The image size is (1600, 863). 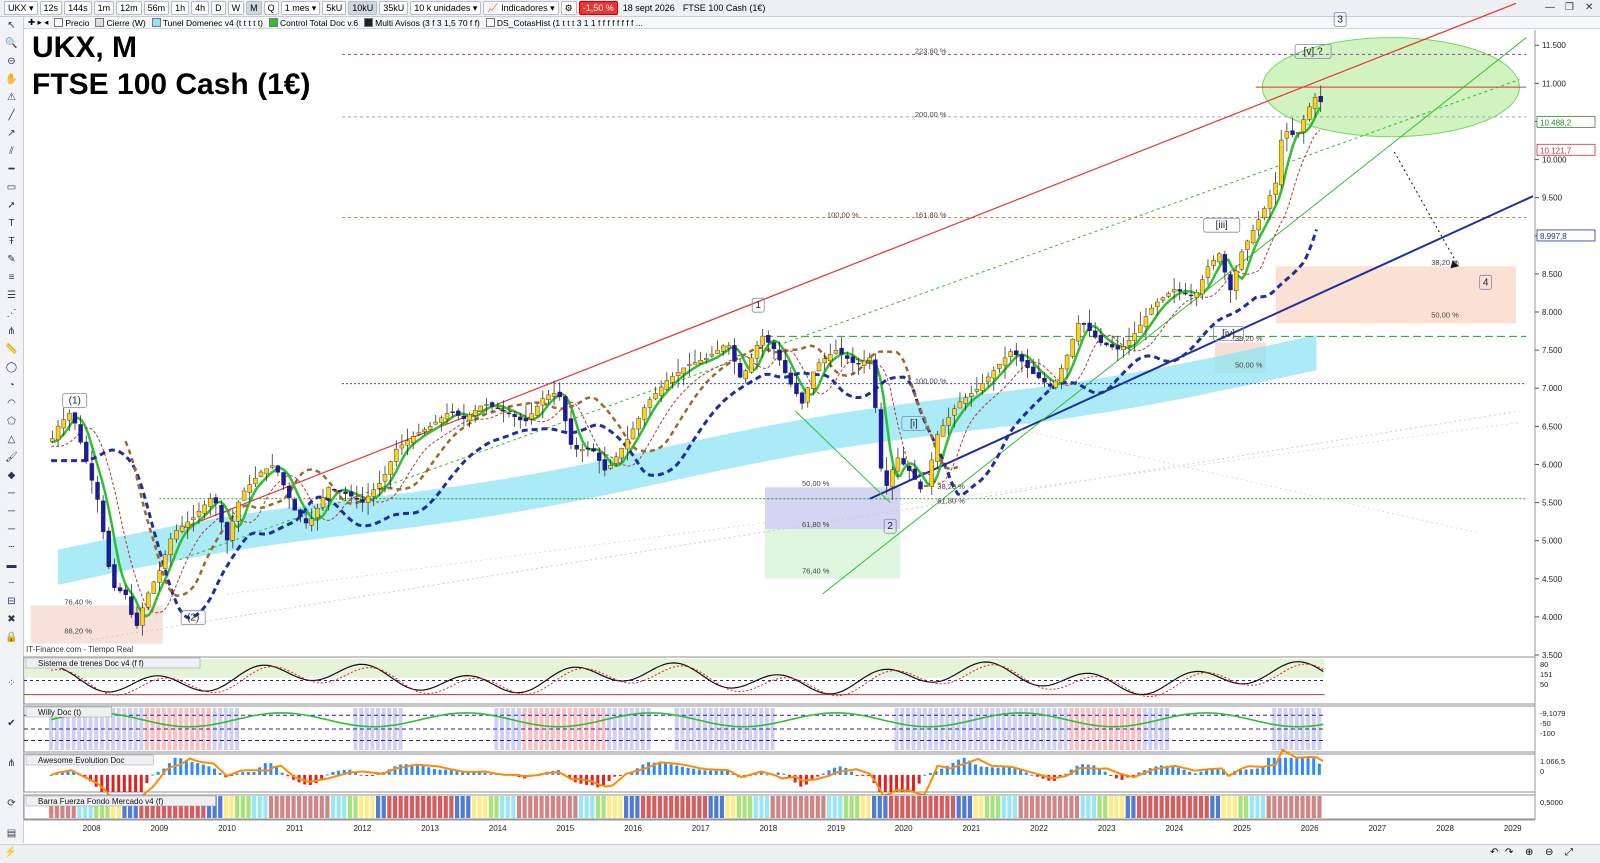 What do you see at coordinates (11, 385) in the screenshot?
I see `circle-icon: ◔` at bounding box center [11, 385].